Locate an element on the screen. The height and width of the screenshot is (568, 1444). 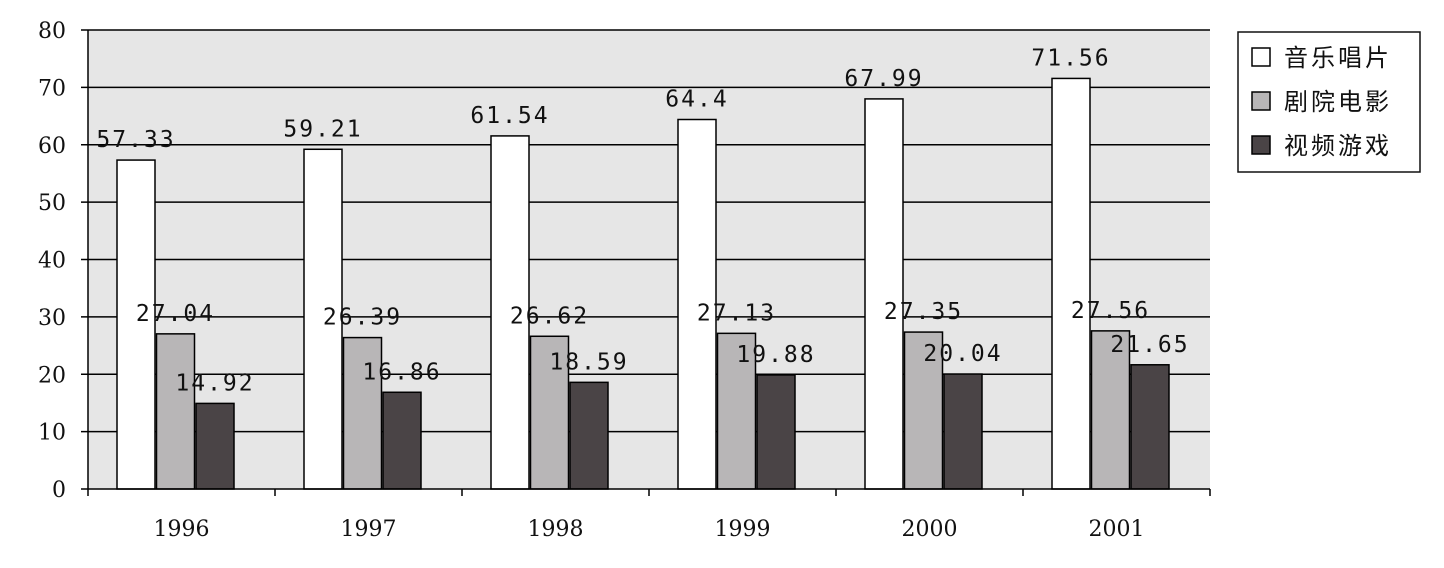
legend-label: 剧院电影 is located at coordinates (1338, 102).